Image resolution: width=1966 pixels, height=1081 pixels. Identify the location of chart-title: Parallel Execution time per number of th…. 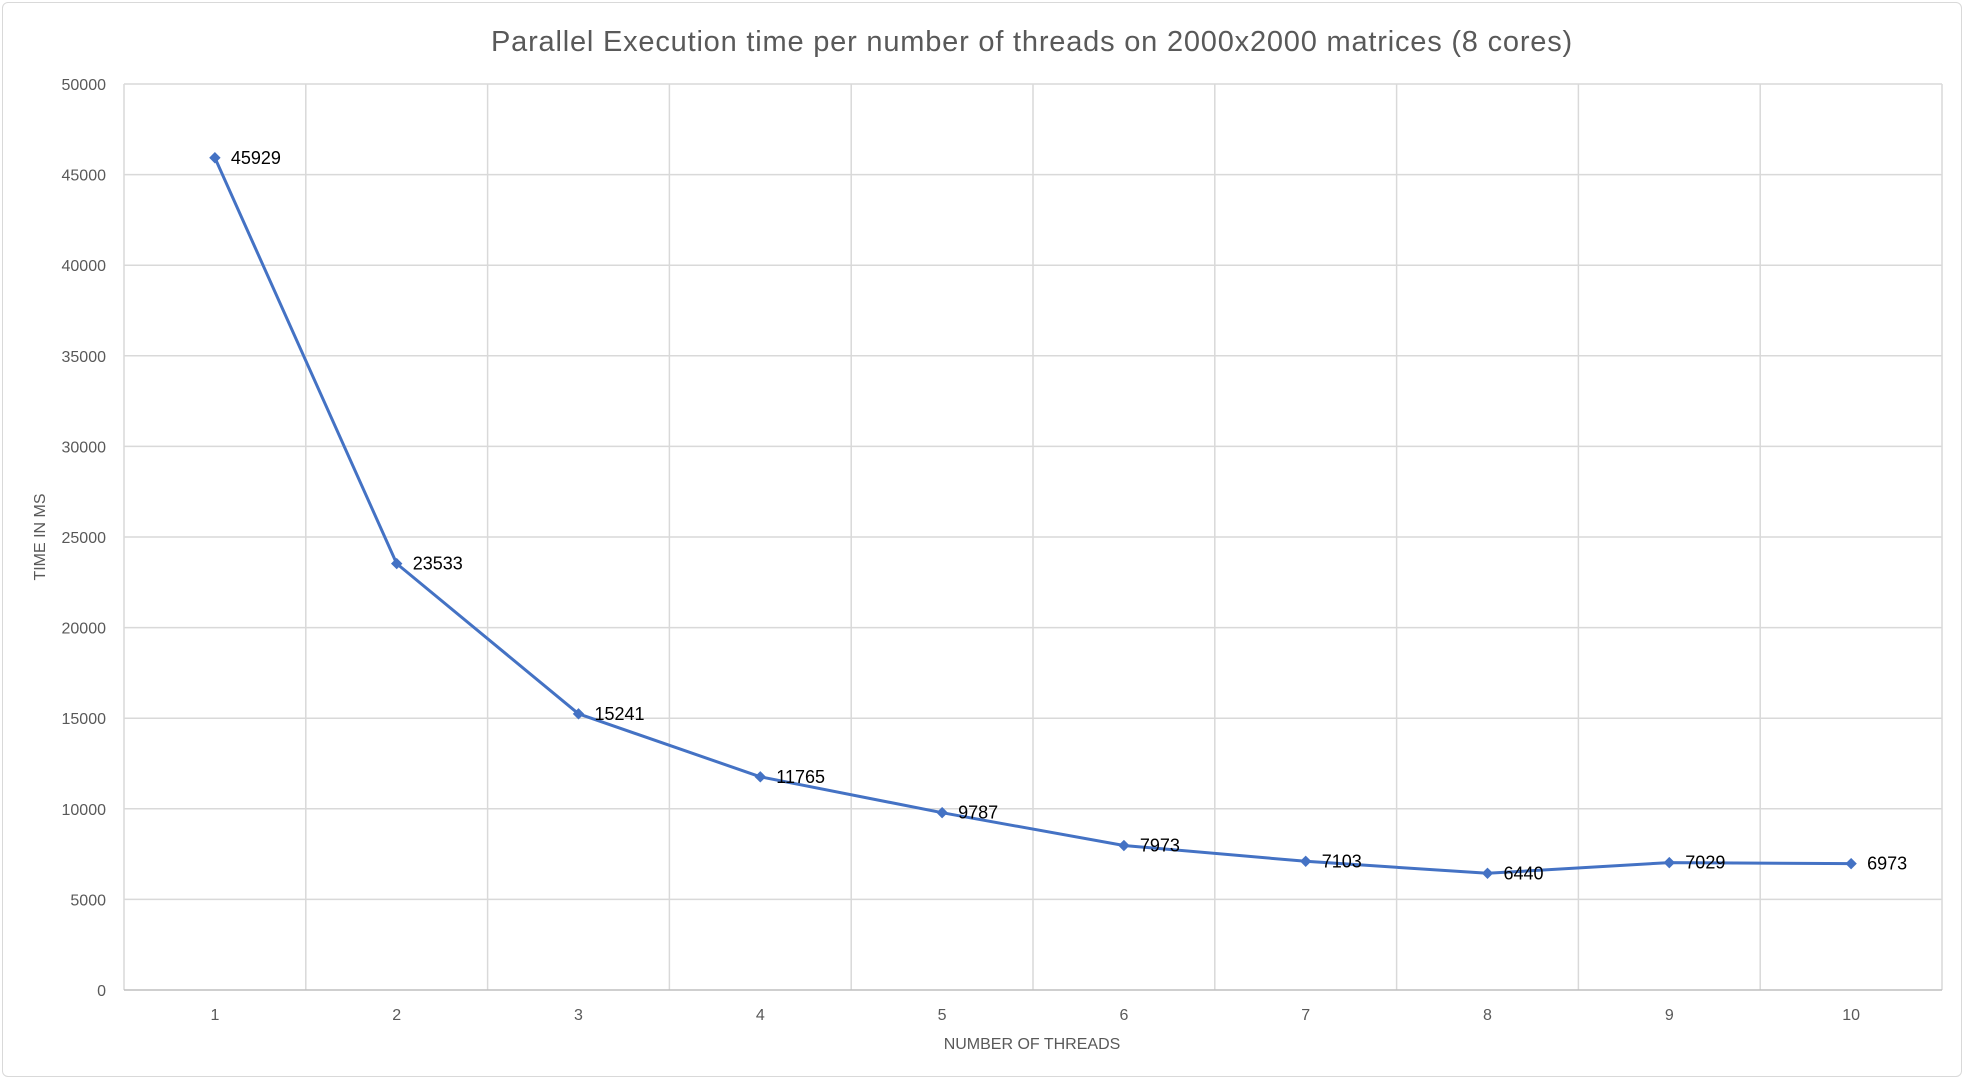
(1032, 42).